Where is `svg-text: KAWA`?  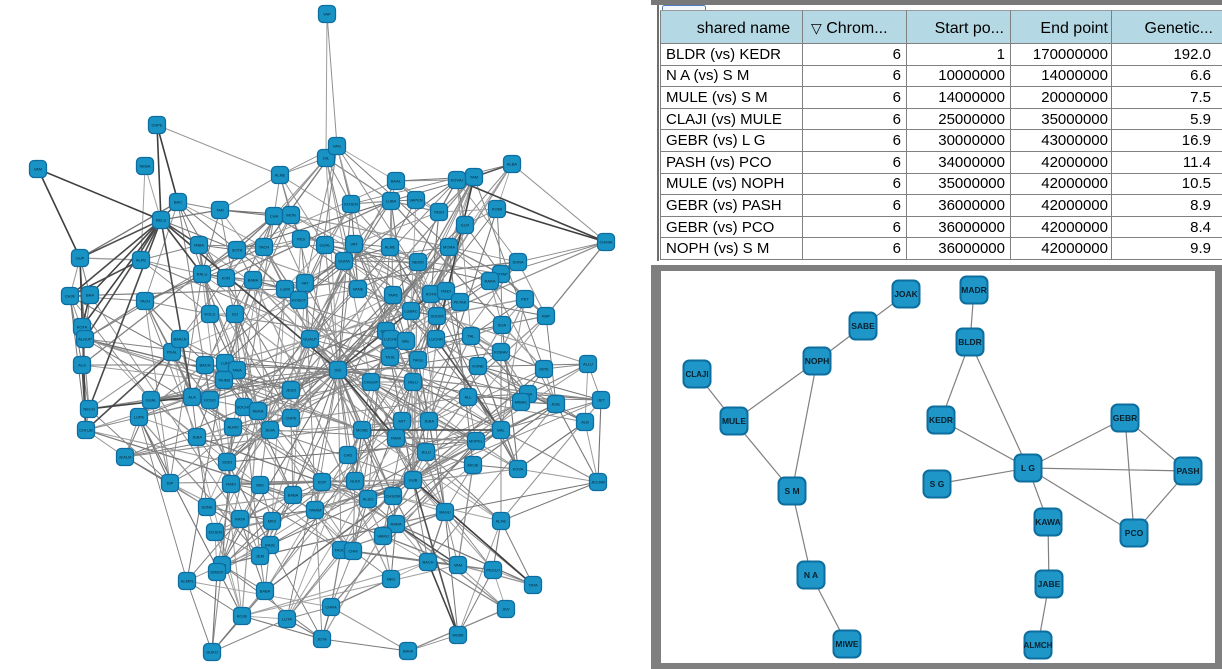 svg-text: KAWA is located at coordinates (1048, 522).